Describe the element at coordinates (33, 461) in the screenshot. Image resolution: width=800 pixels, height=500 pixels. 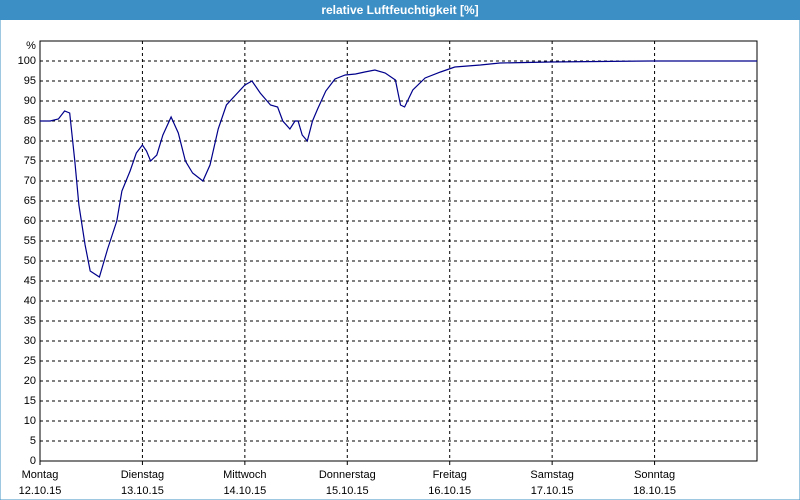
I see `y-tick-label: 0` at that location.